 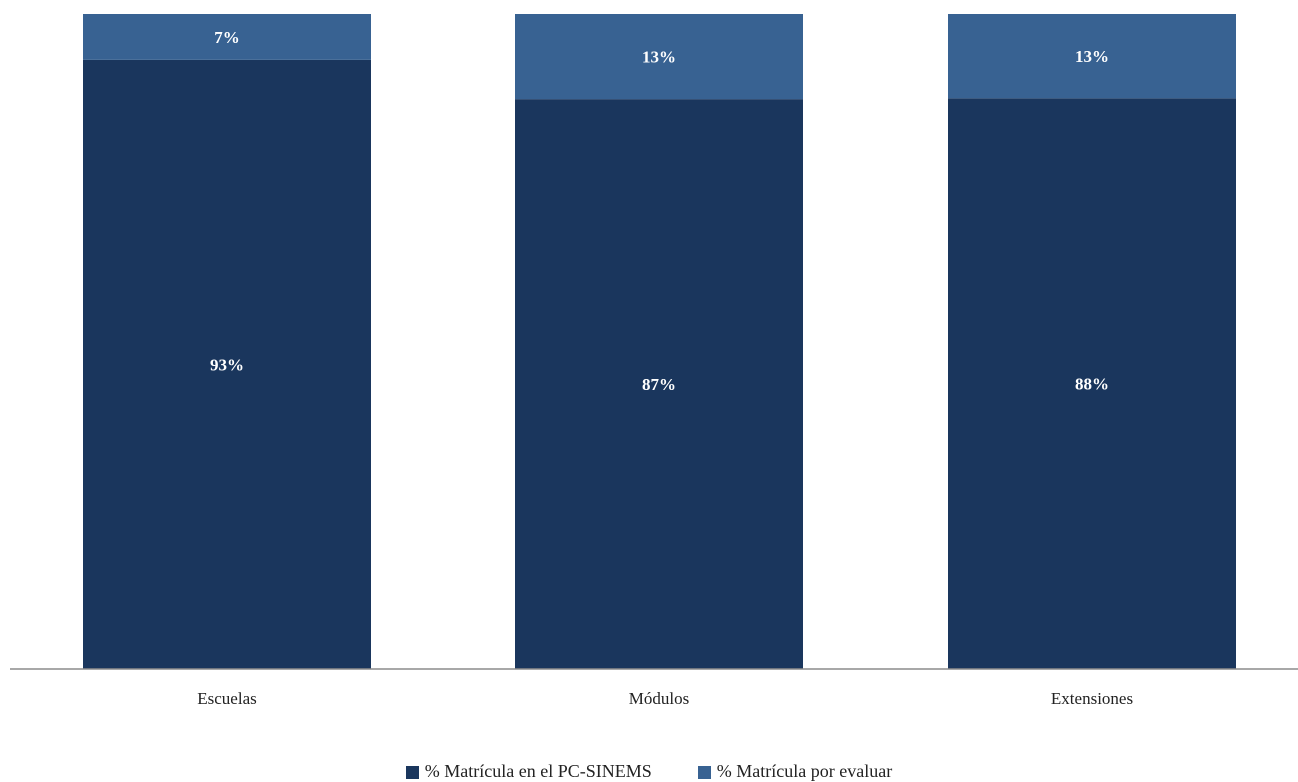 I want to click on data-label-extensiones-series-1: 88%, so click(x=1092, y=384).